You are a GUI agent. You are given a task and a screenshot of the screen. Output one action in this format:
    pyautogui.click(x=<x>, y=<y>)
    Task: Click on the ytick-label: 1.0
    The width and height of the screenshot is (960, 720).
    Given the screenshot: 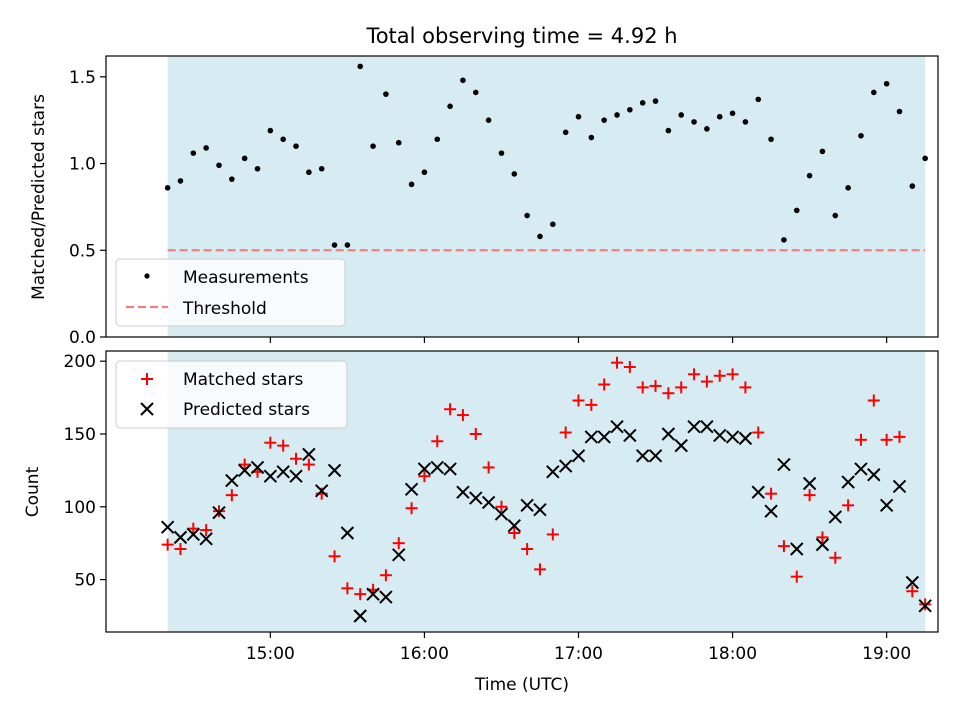 What is the action you would take?
    pyautogui.click(x=82, y=165)
    